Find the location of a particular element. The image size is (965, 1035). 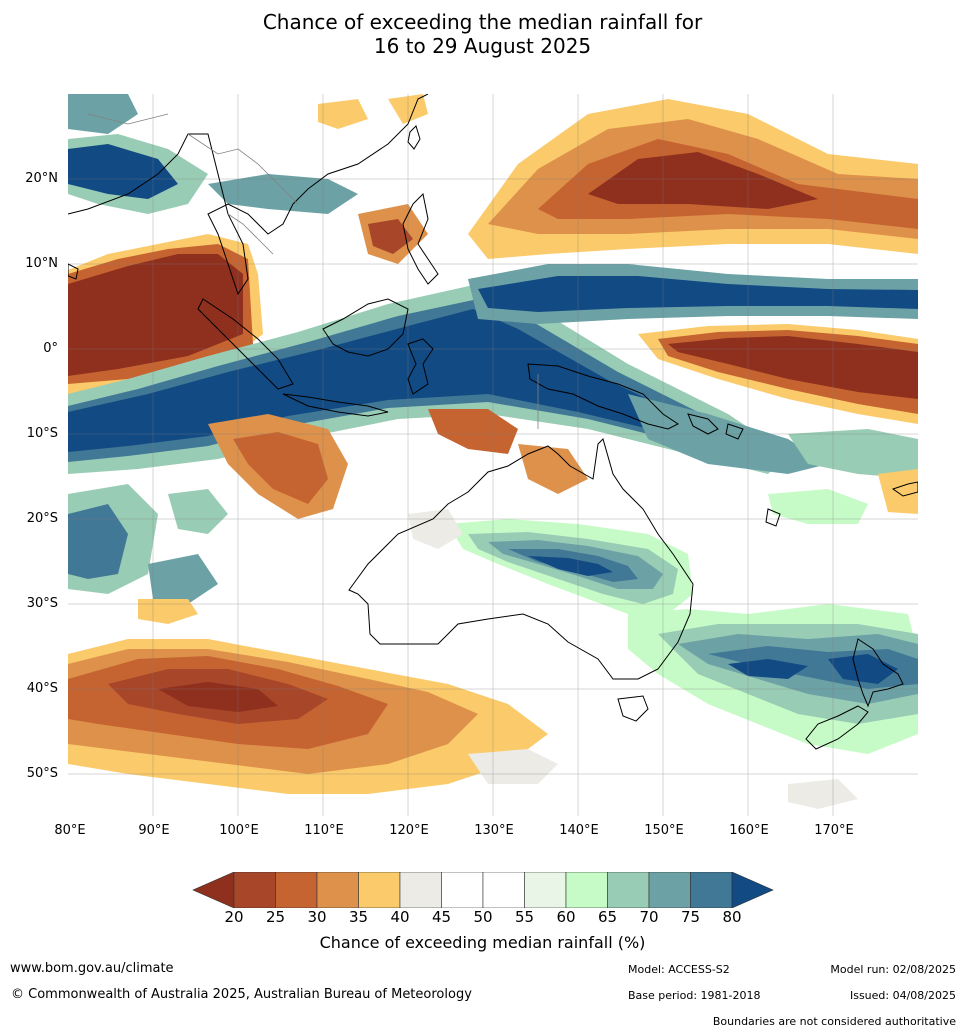

lon-label-90e: 90°E is located at coordinates (154, 830).